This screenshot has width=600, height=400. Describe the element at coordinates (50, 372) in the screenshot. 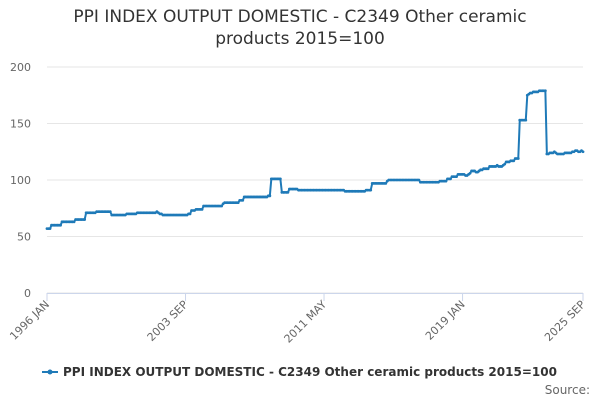

I see `legend-marker` at that location.